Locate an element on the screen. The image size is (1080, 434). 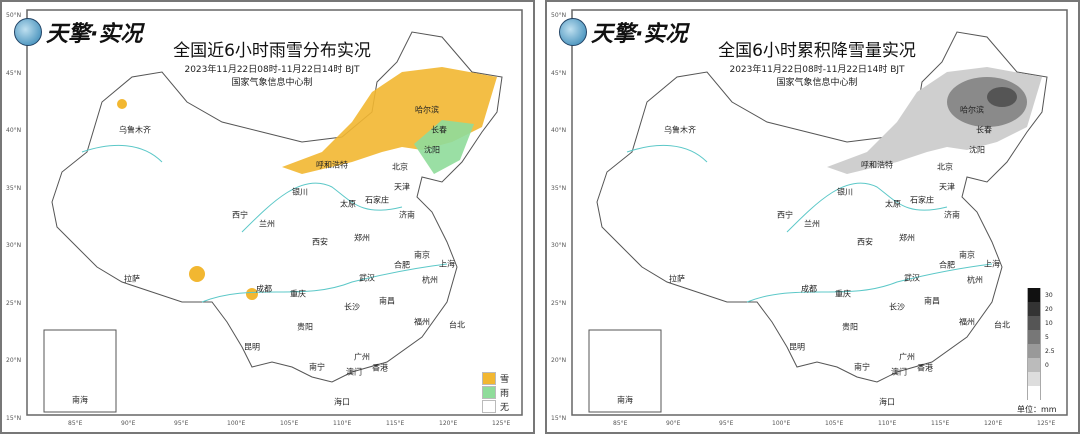
city-label: 西宁 is located at coordinates (785, 215).